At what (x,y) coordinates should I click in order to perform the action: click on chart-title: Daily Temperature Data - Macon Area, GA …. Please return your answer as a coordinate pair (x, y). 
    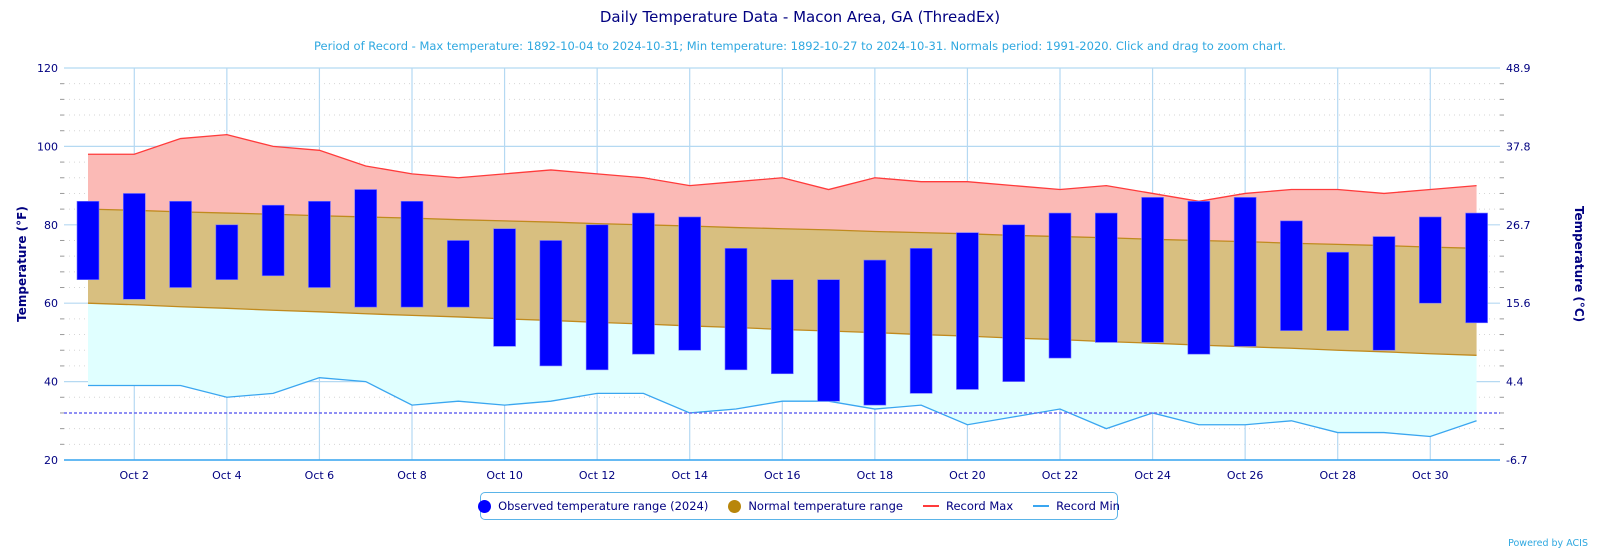
    Looking at the image, I should click on (800, 17).